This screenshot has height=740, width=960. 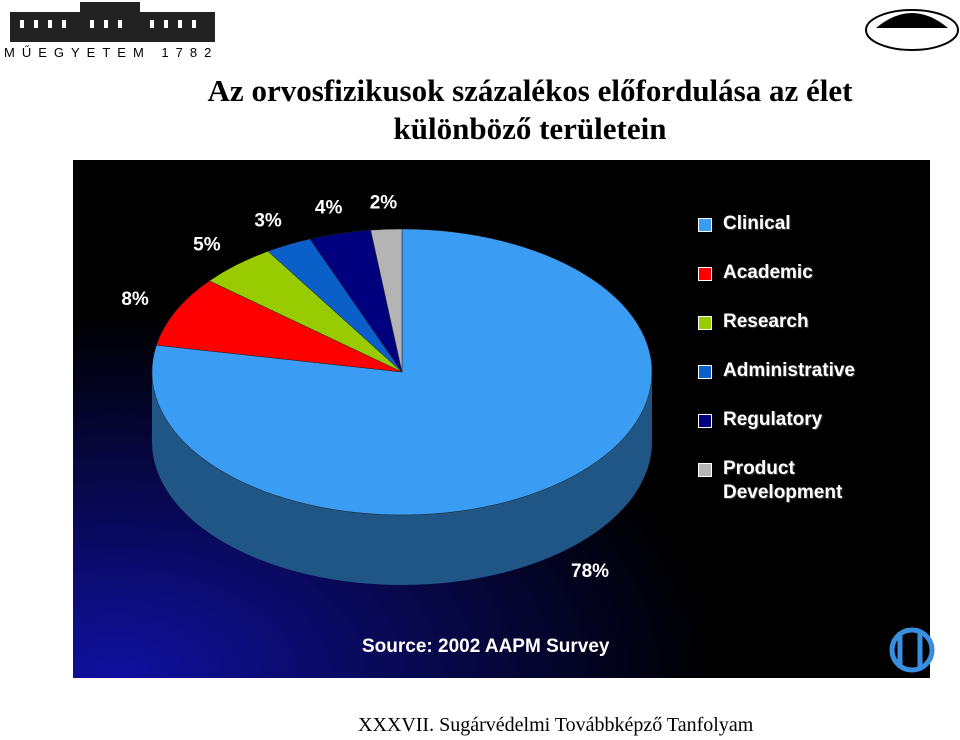 What do you see at coordinates (912, 30) in the screenshot?
I see `logo-right` at bounding box center [912, 30].